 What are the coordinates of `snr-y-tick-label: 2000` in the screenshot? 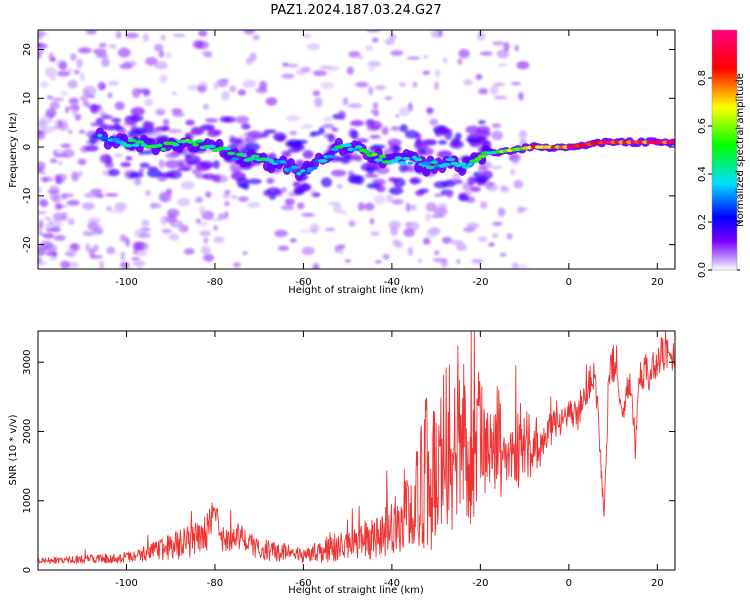 It's located at (27, 431).